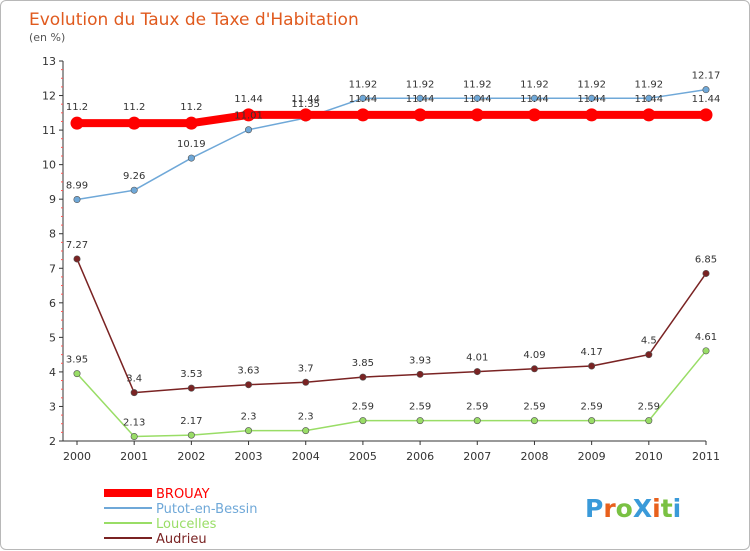  I want to click on data-label: 4.17, so click(592, 352).